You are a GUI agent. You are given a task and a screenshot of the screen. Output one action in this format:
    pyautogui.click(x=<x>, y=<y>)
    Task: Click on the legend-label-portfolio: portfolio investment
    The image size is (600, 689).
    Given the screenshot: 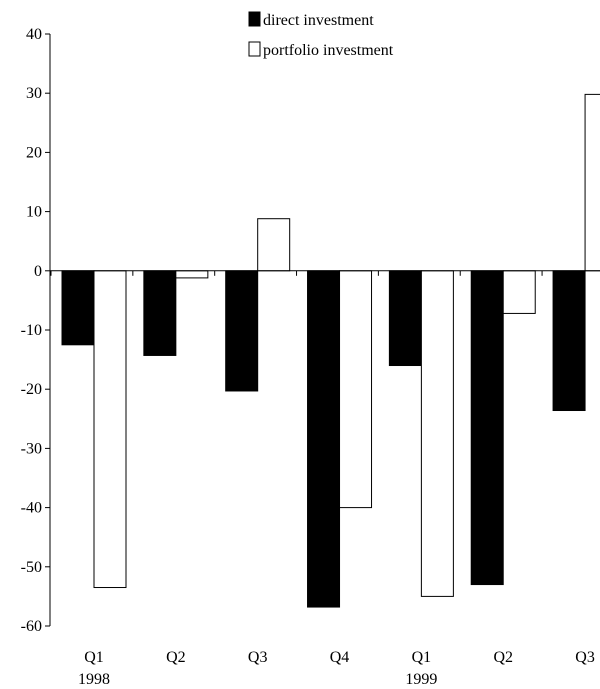 What is the action you would take?
    pyautogui.click(x=328, y=50)
    